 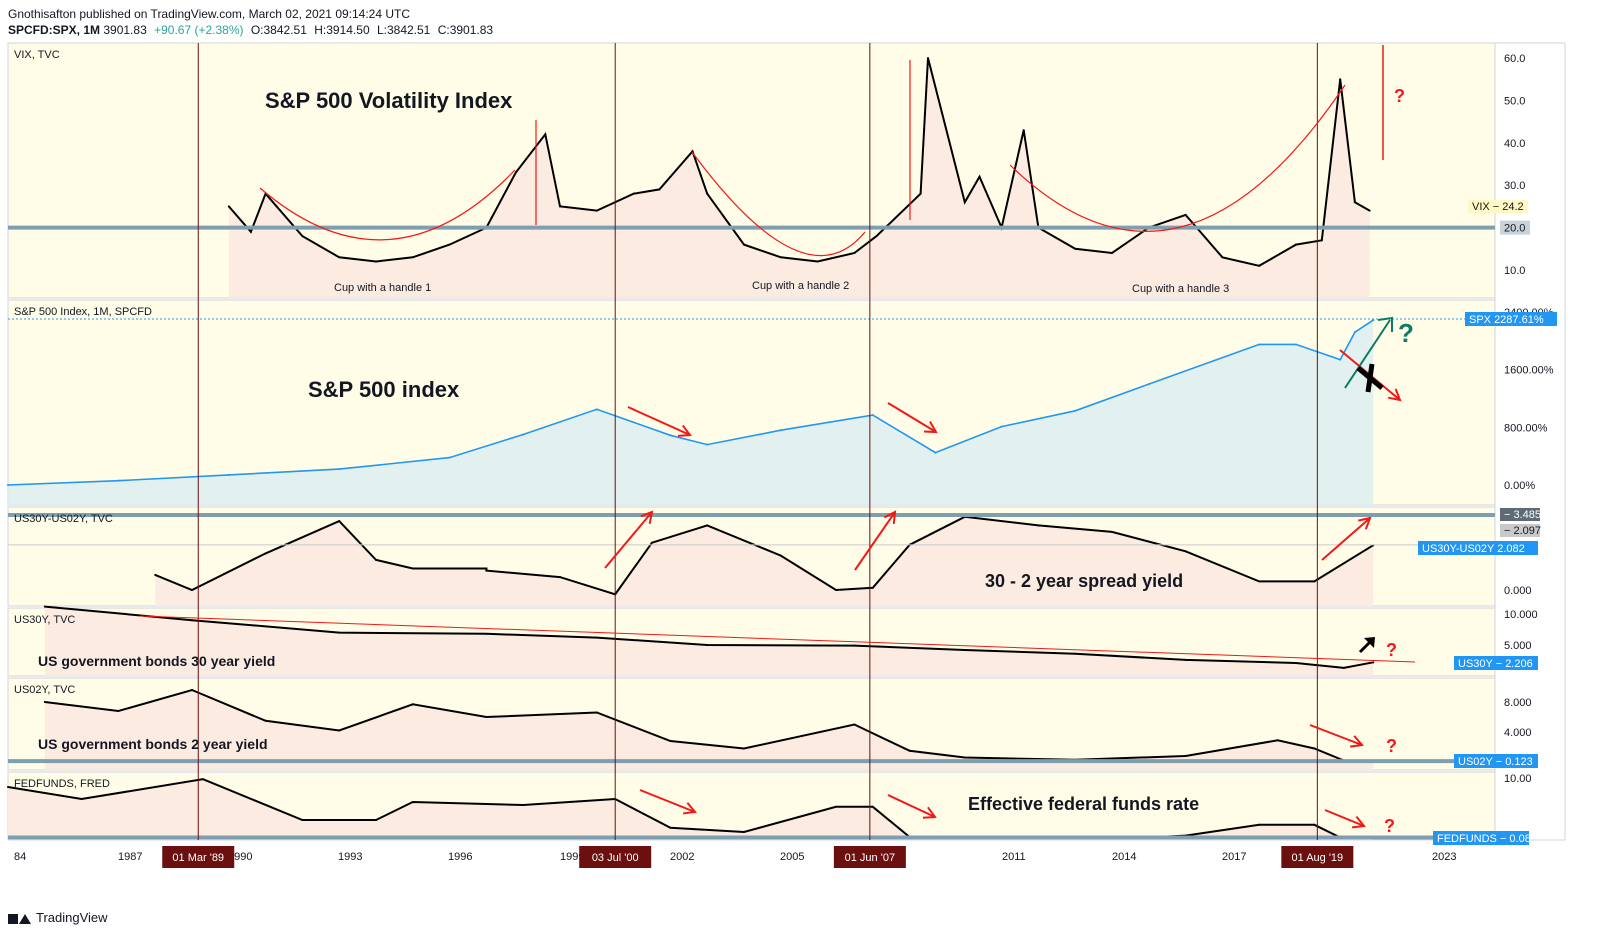 I want to click on marker-label-4: 01 Aug '19, so click(x=1318, y=858).